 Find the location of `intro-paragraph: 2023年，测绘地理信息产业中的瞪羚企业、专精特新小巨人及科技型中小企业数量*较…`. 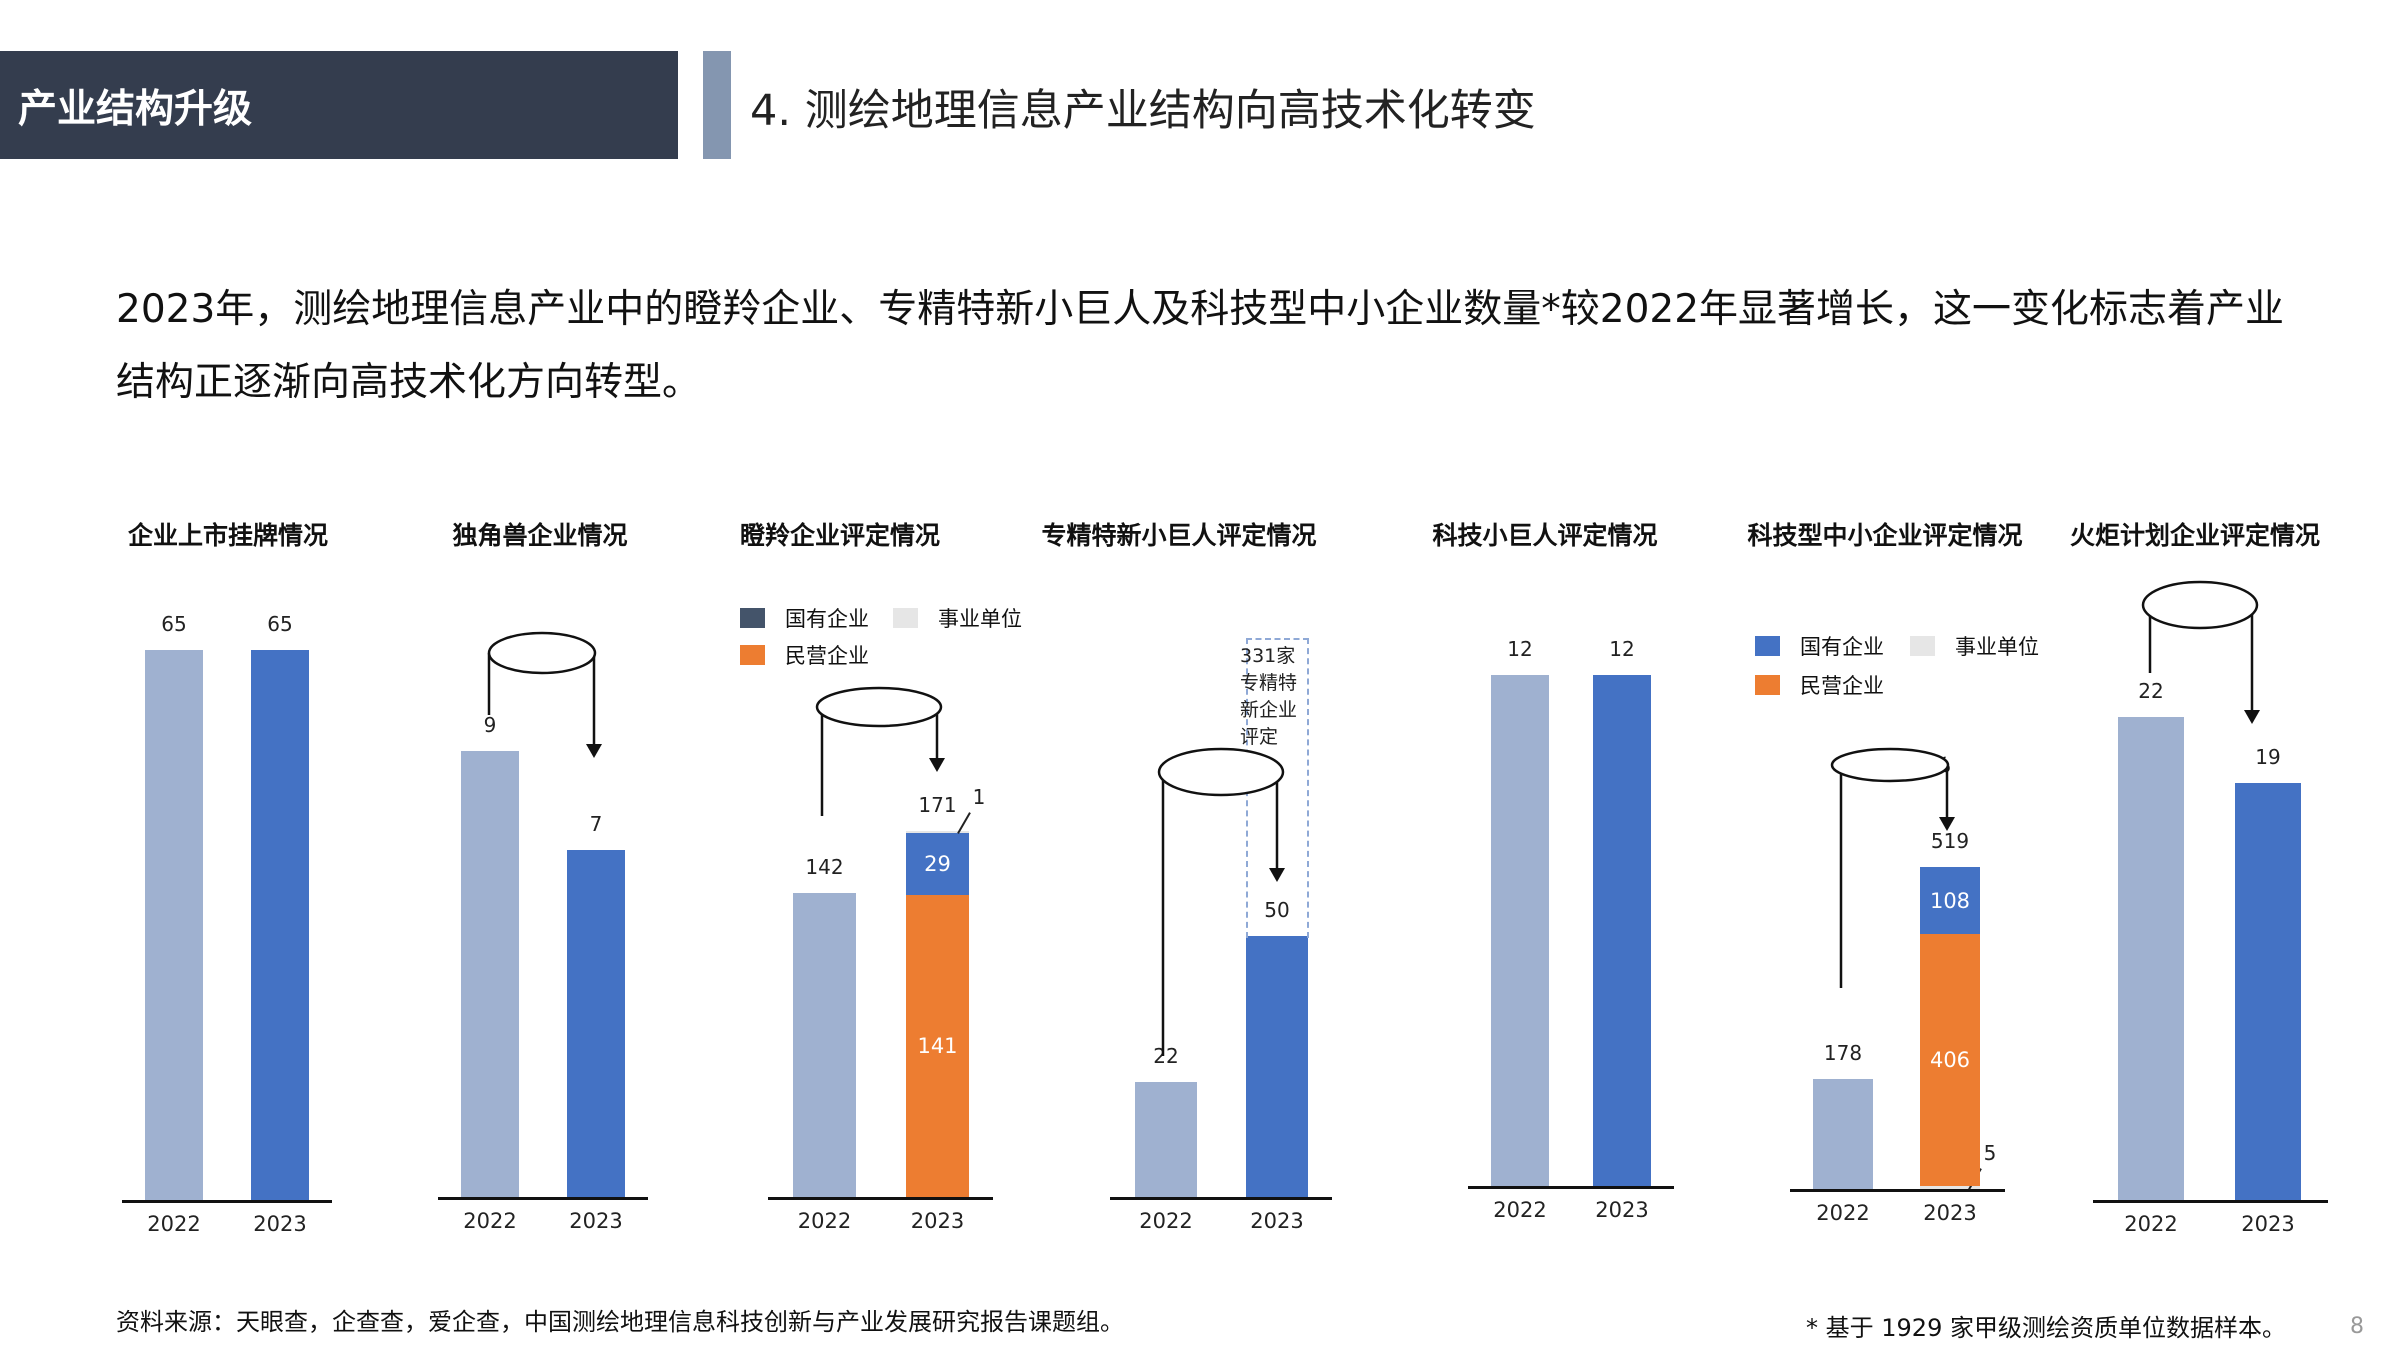

intro-paragraph: 2023年，测绘地理信息产业中的瞪羚企业、专精特新小巨人及科技型中小企业数量*较… is located at coordinates (1200, 346).